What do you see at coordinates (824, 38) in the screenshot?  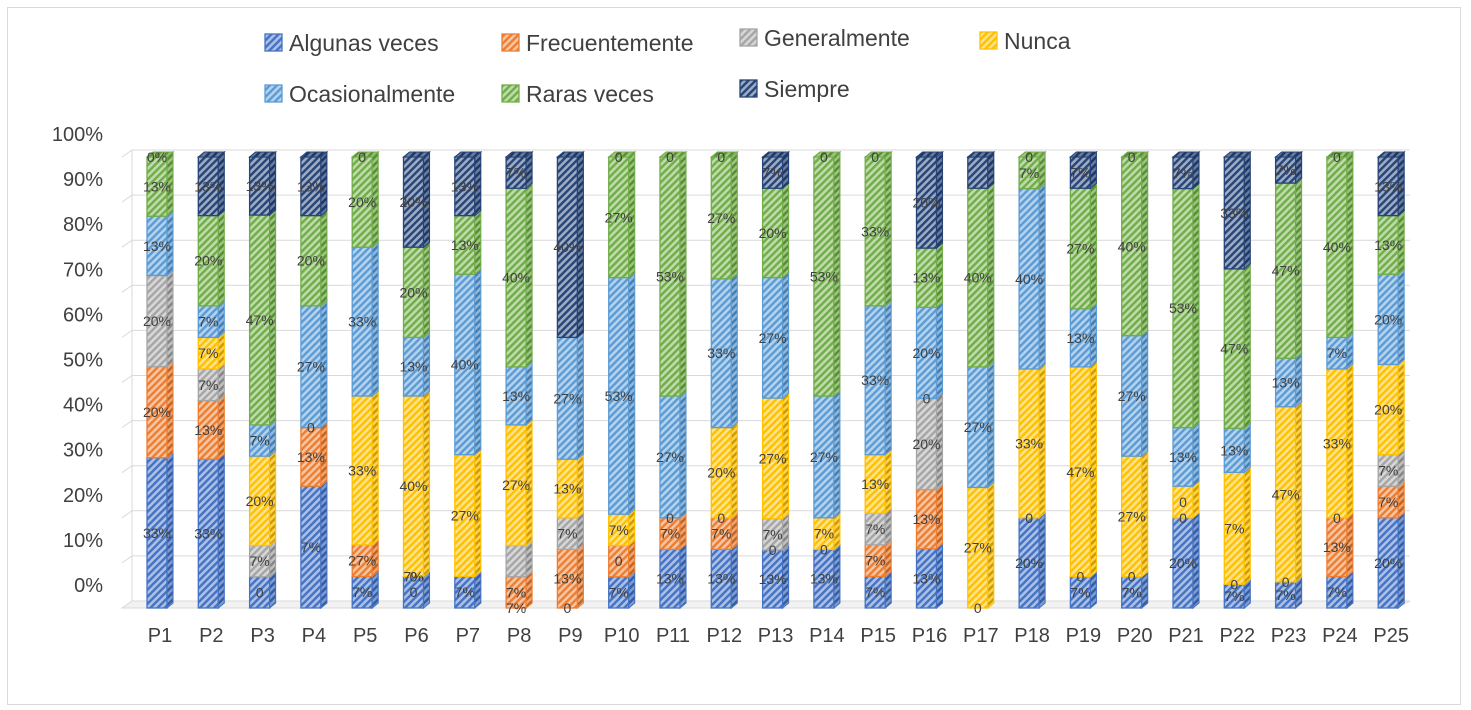 I see `legend-item-generalmente: Generalmente` at bounding box center [824, 38].